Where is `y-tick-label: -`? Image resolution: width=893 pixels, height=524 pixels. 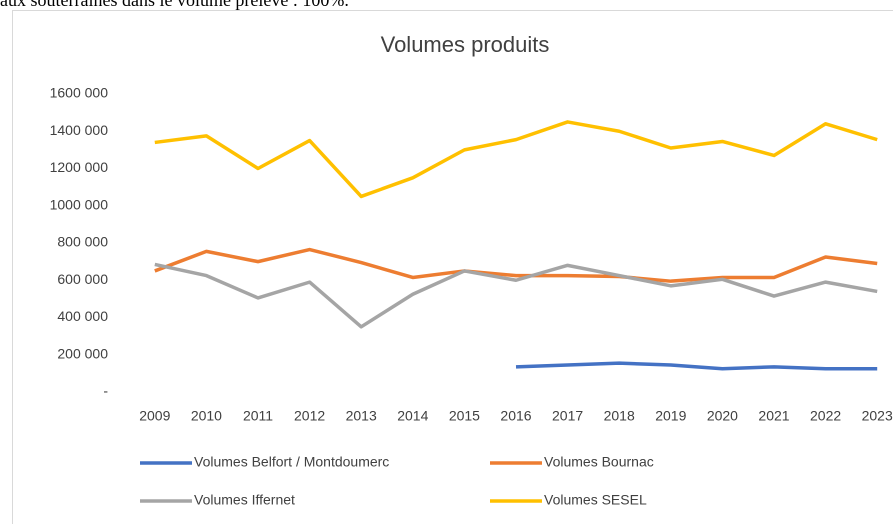
y-tick-label: - is located at coordinates (105, 391).